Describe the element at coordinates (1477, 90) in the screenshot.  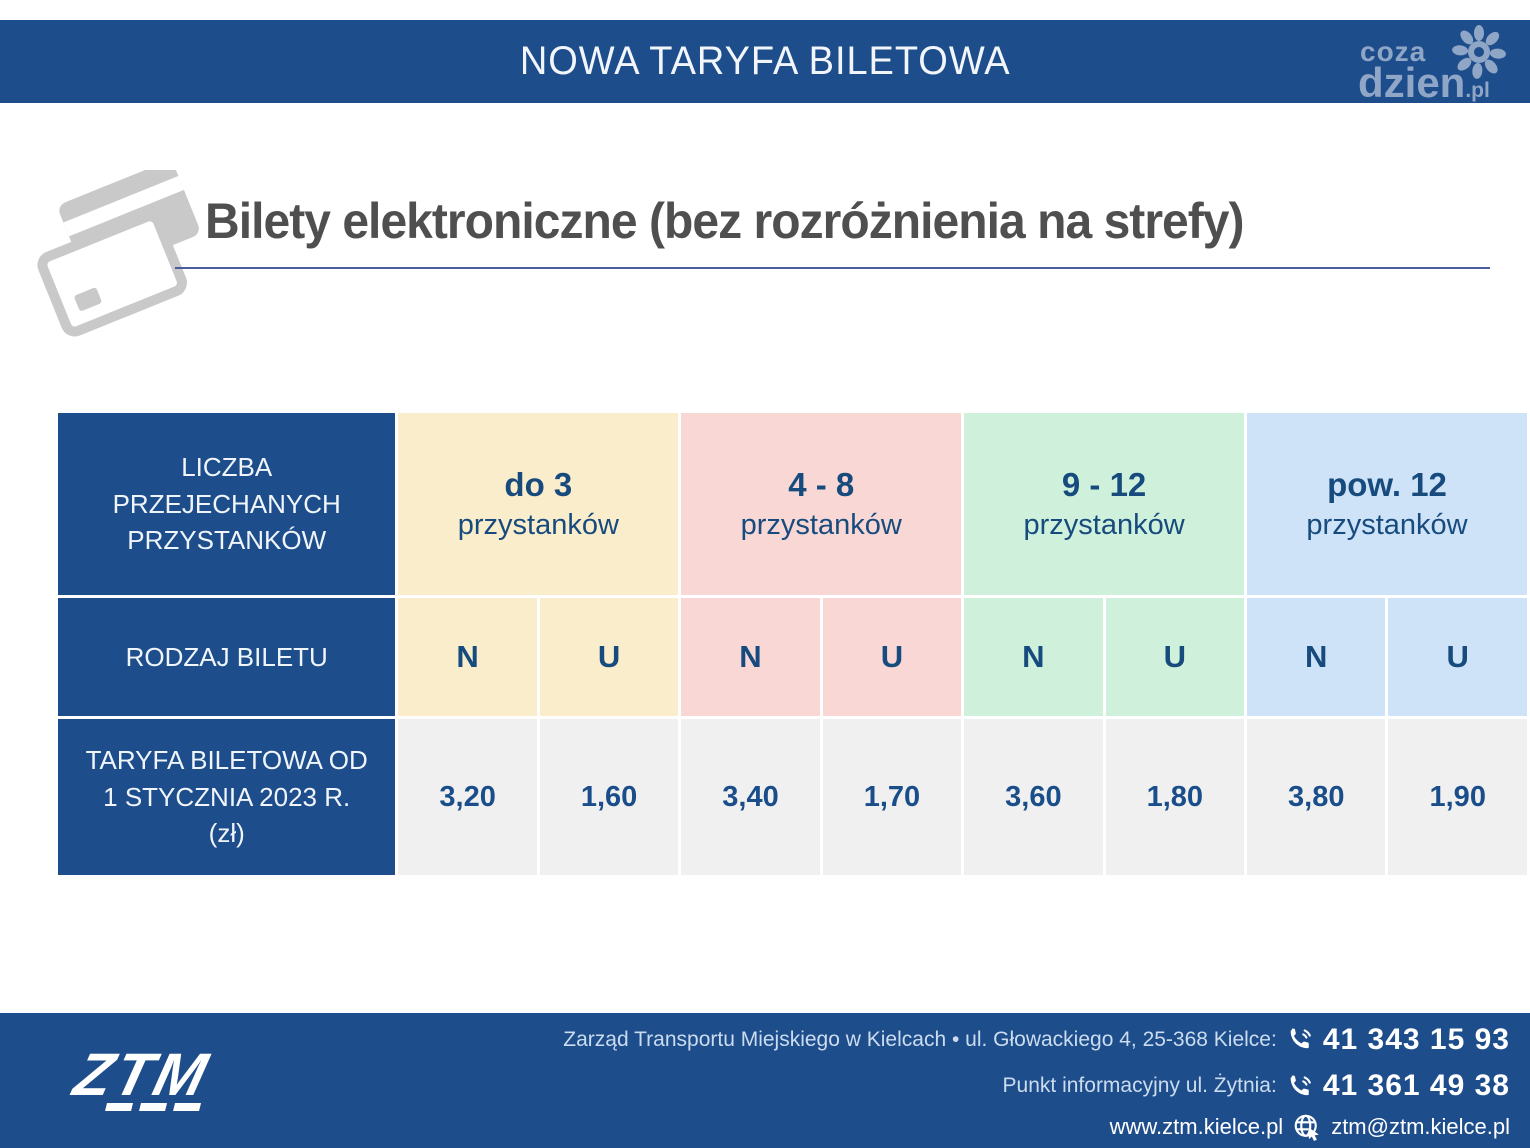
I see `cozadzien-logo-suffix: .pl` at that location.